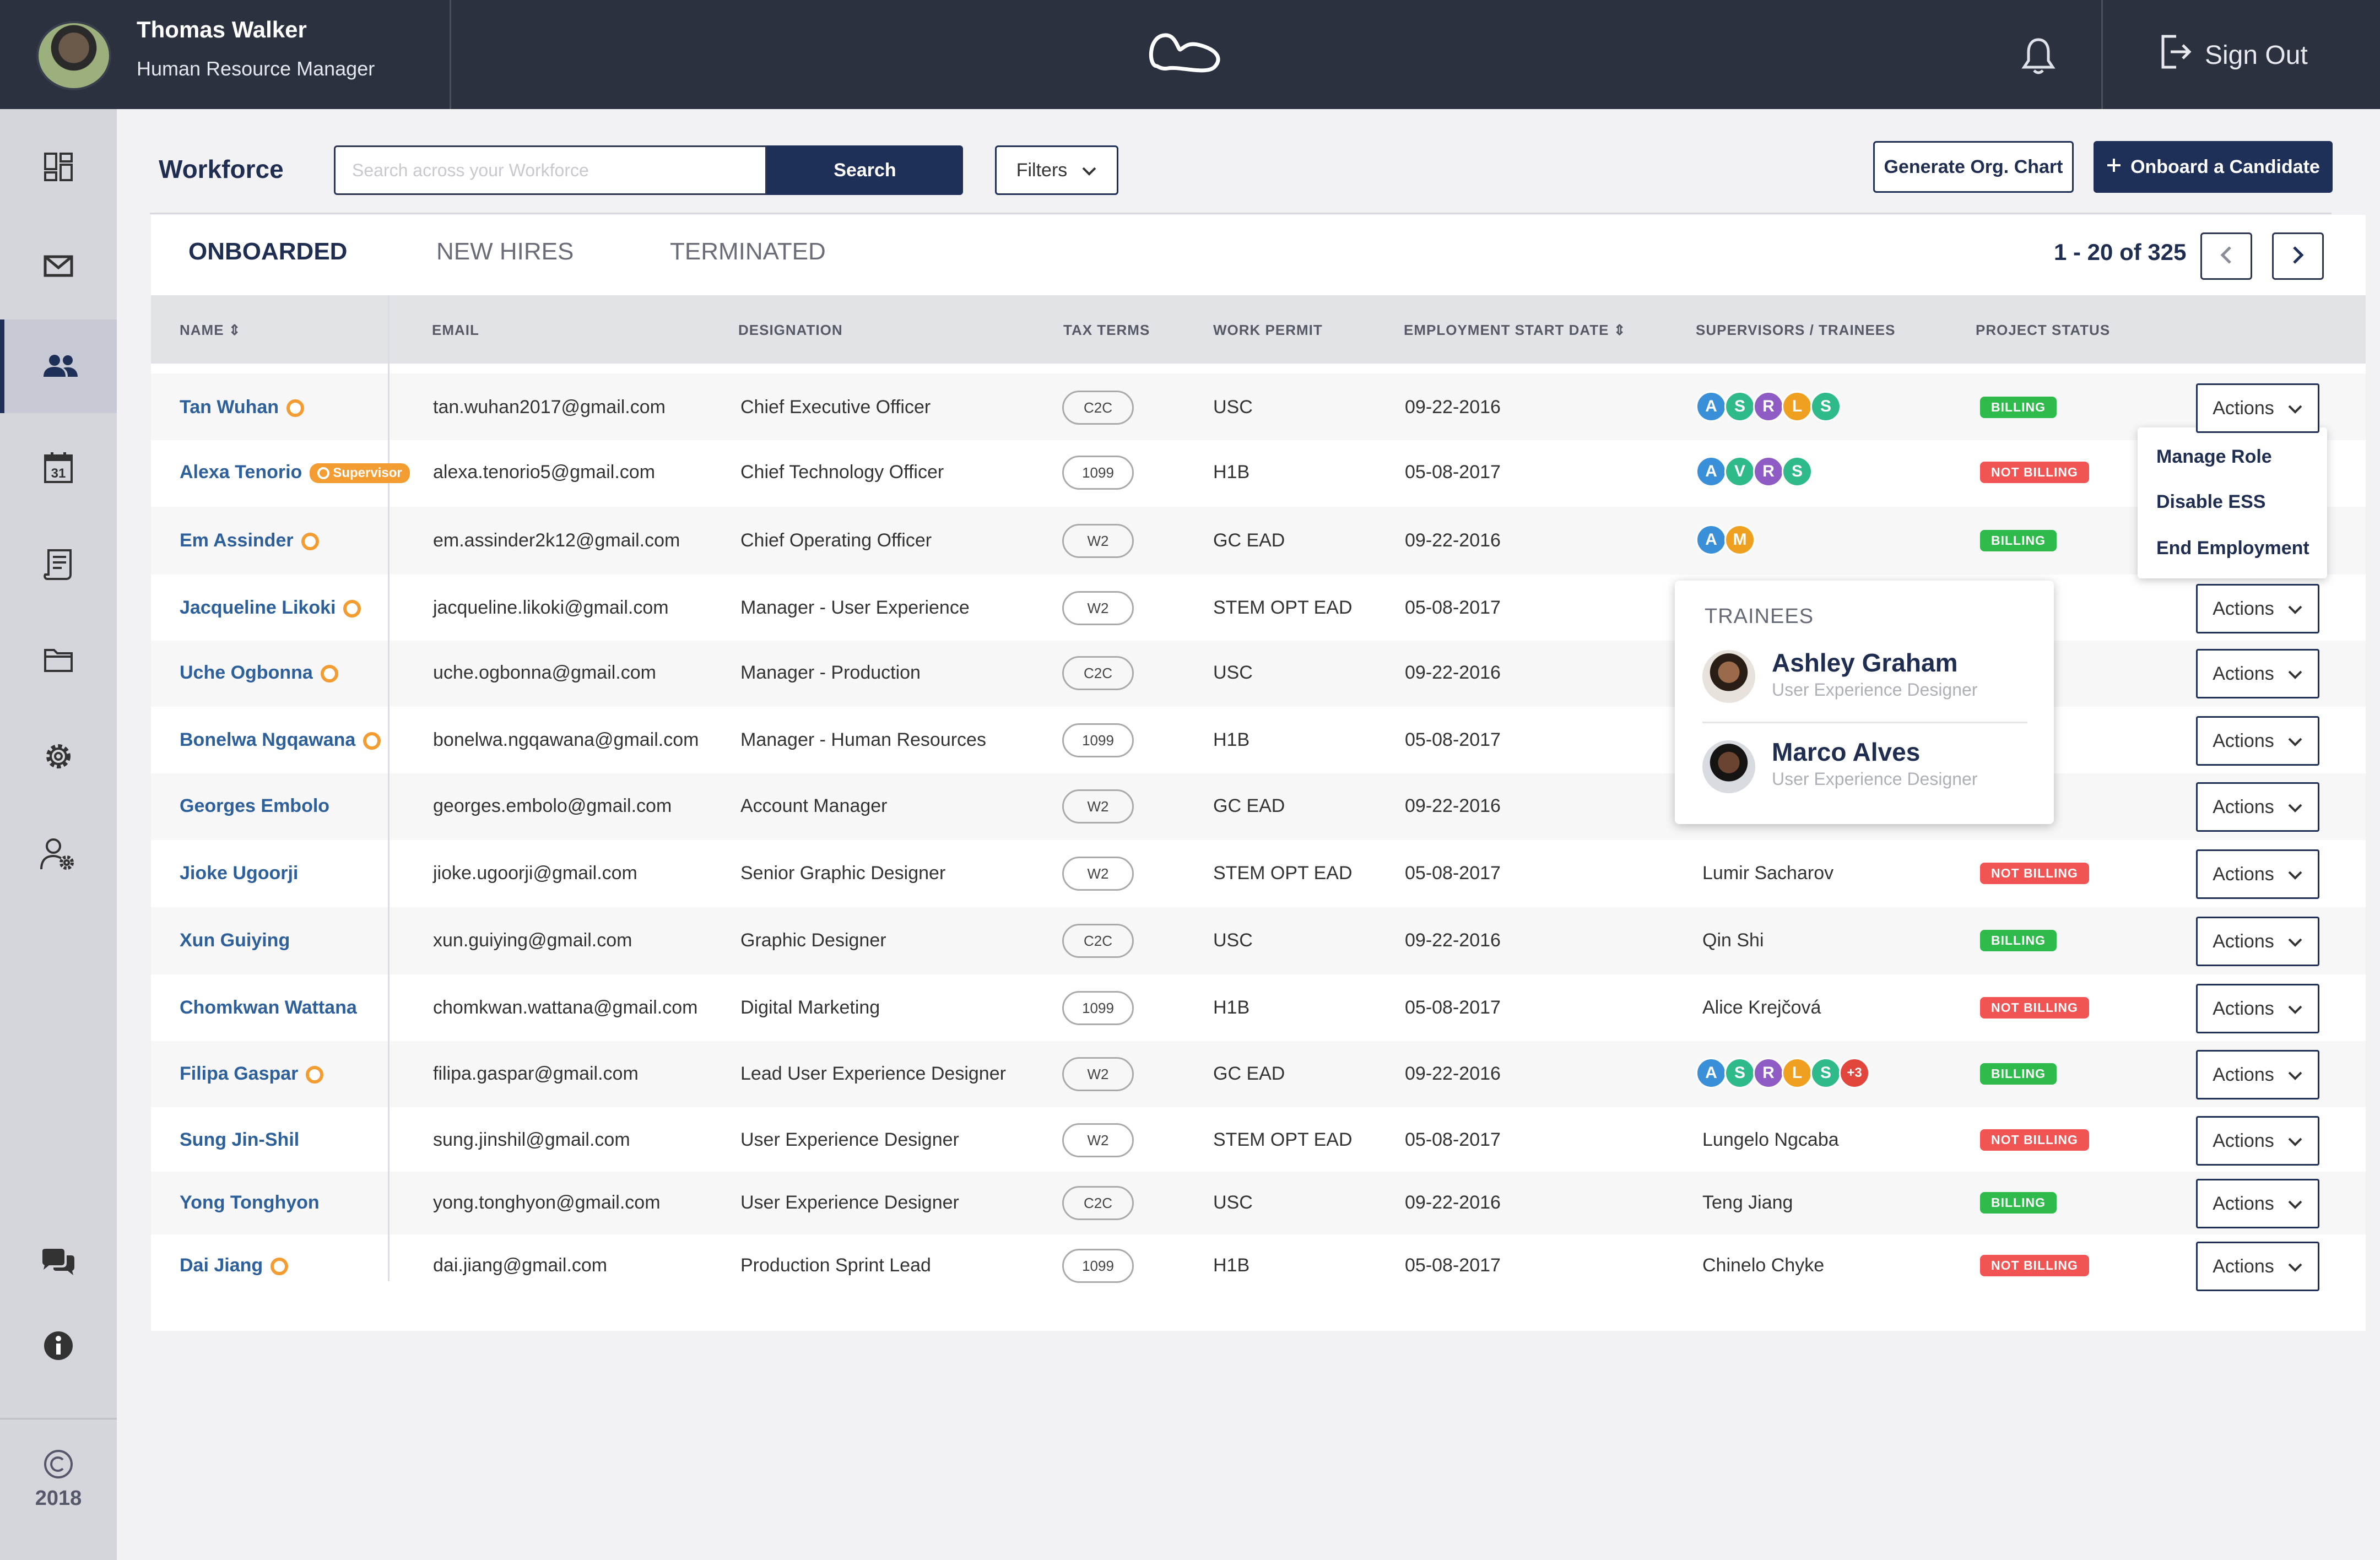  What do you see at coordinates (59, 564) in the screenshot?
I see `document-icon` at bounding box center [59, 564].